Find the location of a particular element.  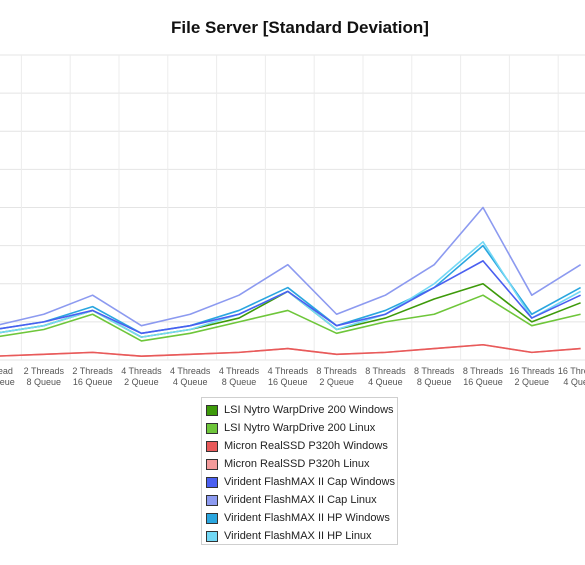

legend-item: Virident FlashMAX II Cap Windows is located at coordinates (300, 482).